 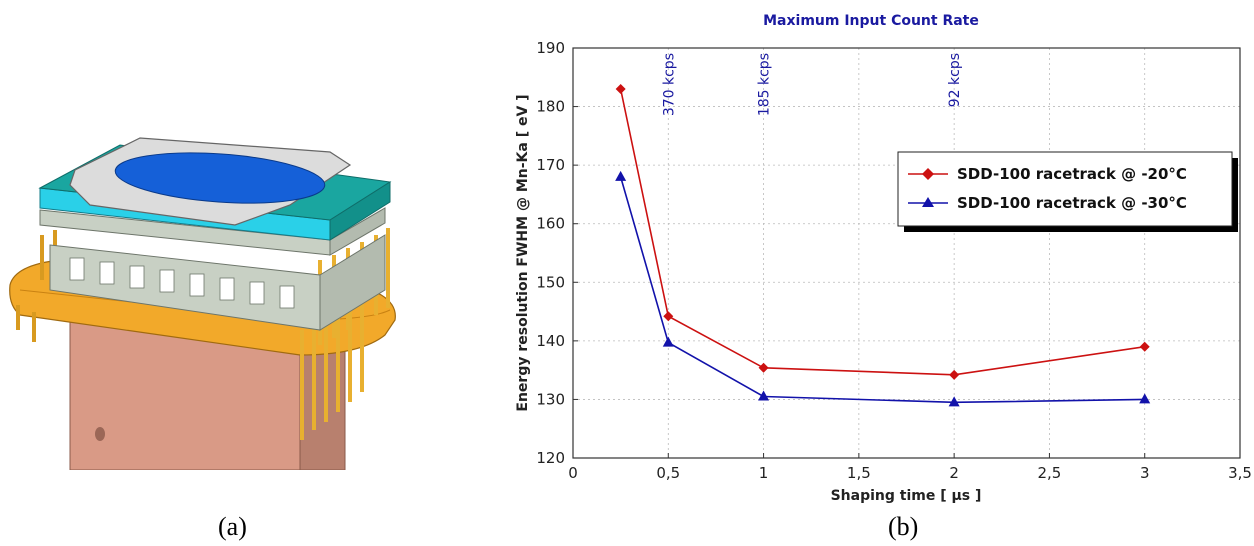 I want to click on x-tick-label: 2,5, so click(x=1049, y=473).